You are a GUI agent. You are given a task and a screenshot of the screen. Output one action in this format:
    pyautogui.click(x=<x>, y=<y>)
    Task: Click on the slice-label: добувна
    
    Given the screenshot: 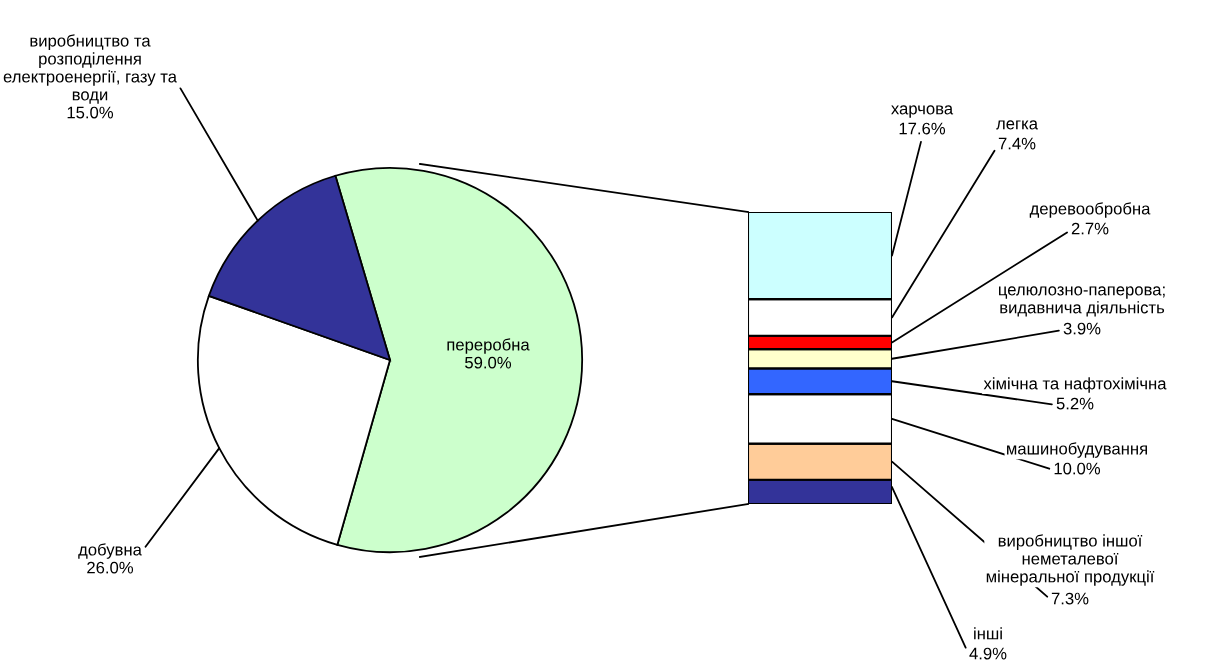 What is the action you would take?
    pyautogui.click(x=110, y=551)
    